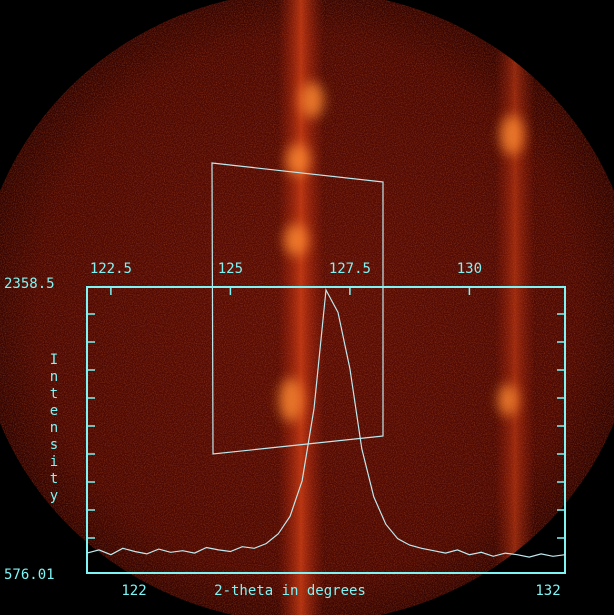 The height and width of the screenshot is (615, 614). What do you see at coordinates (29, 284) in the screenshot?
I see `y-max-label: 2358.5` at bounding box center [29, 284].